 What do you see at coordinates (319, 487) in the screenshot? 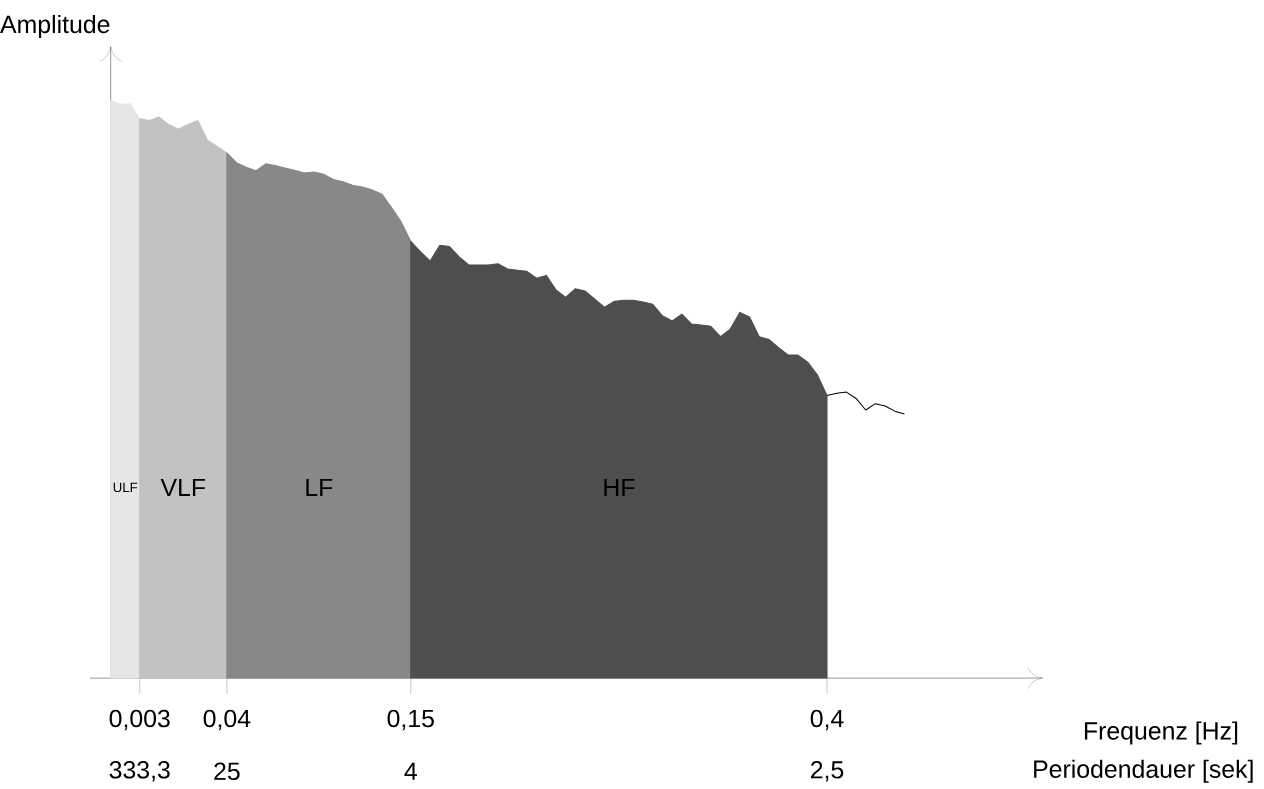
I see `series-label: LF` at bounding box center [319, 487].